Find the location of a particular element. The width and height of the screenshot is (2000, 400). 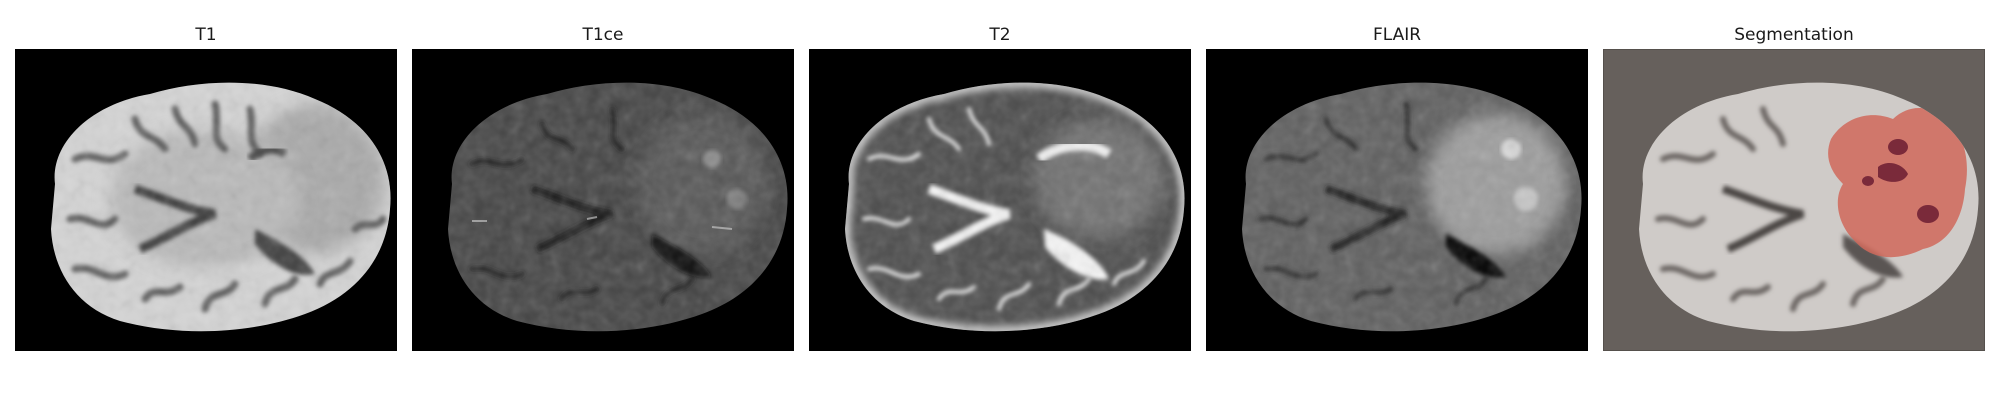

brain-segmentation-overlay-image is located at coordinates (1794, 200).